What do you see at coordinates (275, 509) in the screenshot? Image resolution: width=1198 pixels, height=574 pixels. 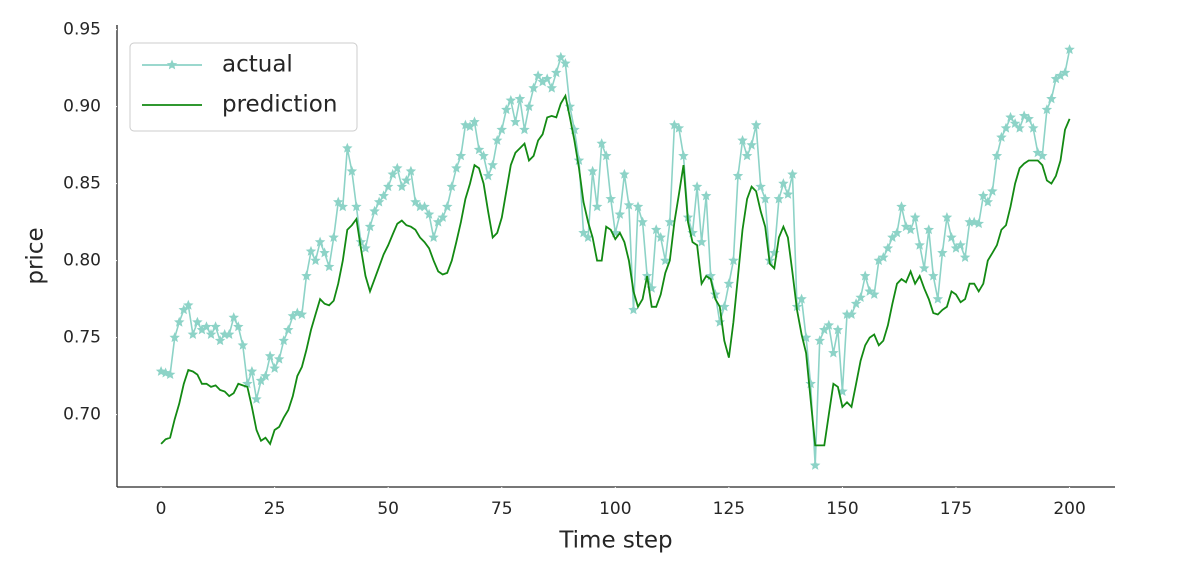 I see `x-tick-label: 25` at bounding box center [275, 509].